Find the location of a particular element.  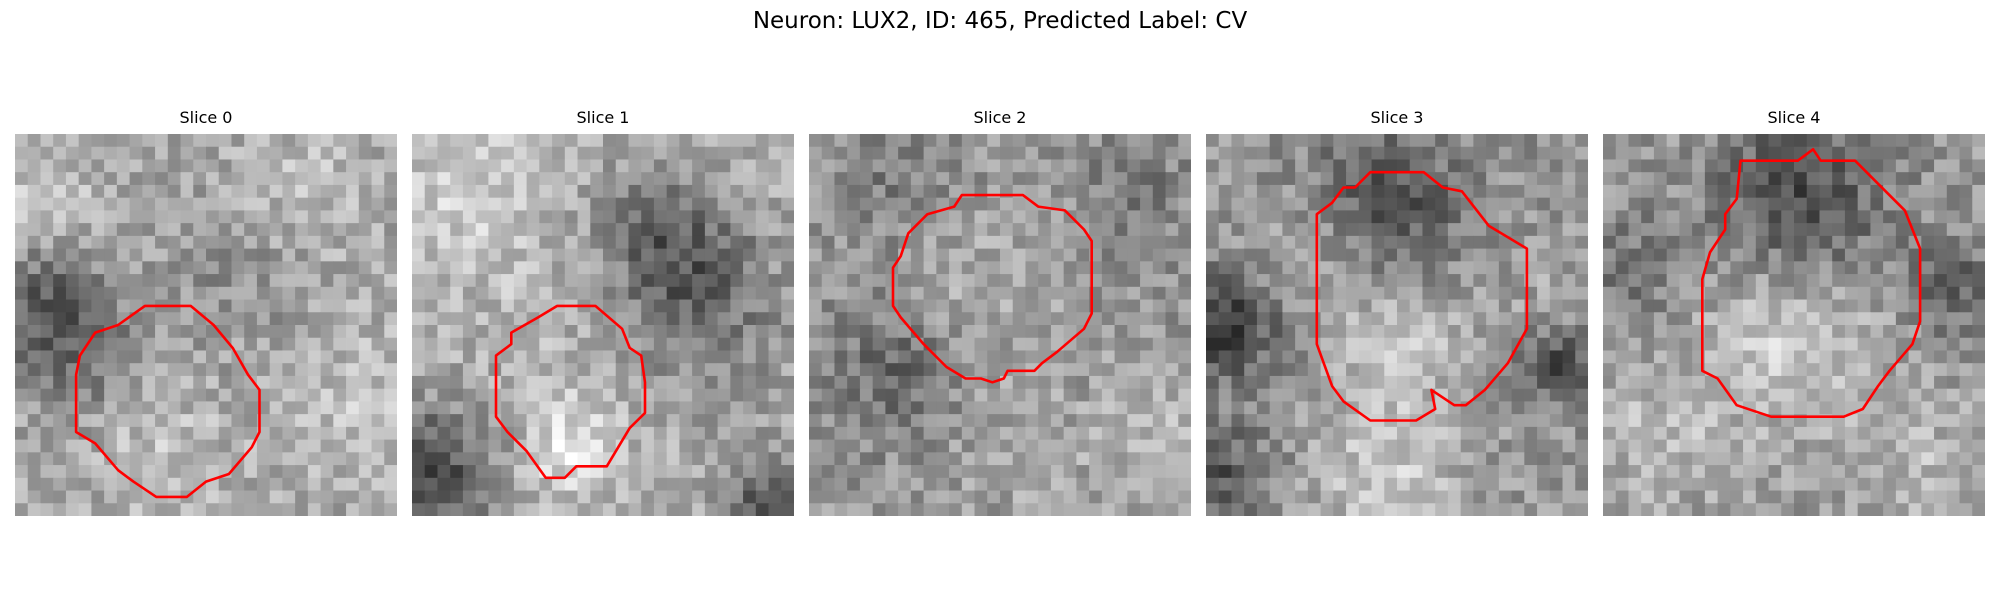

slice-panel: Slice 4 is located at coordinates (1794, 312).